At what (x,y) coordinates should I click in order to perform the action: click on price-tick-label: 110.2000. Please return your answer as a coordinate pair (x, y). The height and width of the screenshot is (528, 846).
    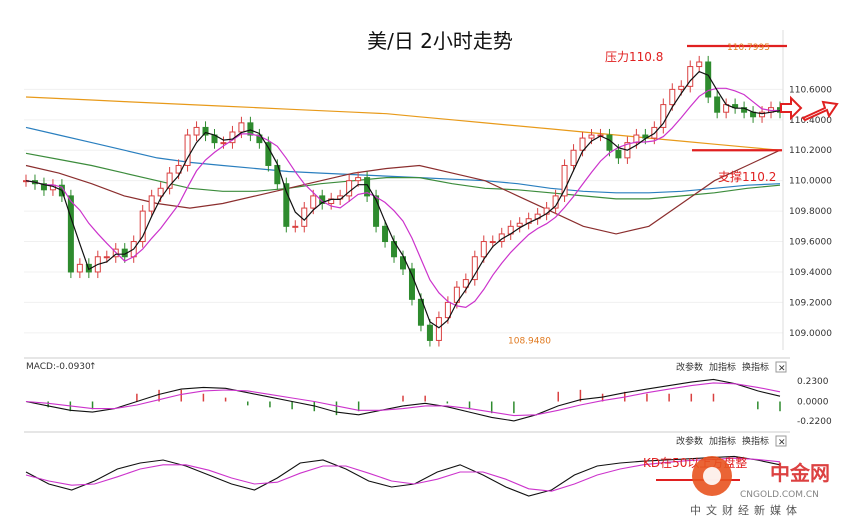
    Looking at the image, I should click on (810, 151).